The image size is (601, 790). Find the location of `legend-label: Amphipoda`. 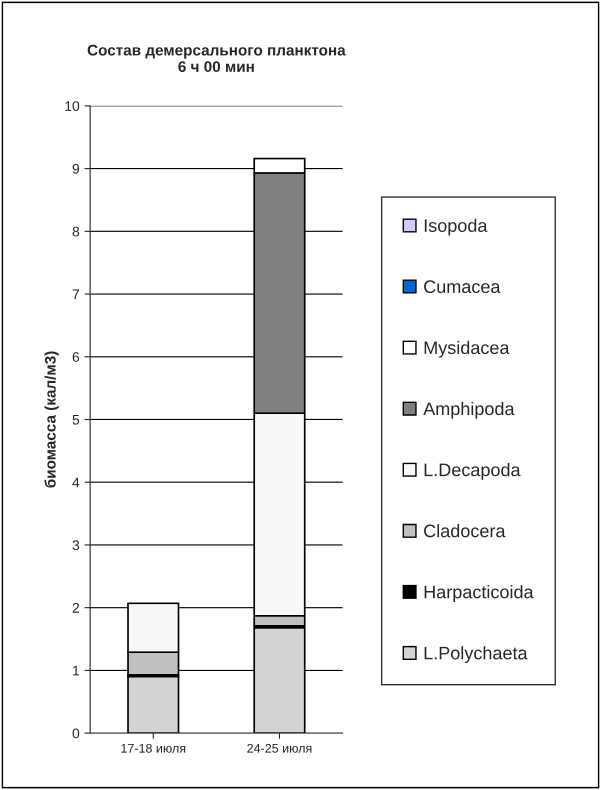

legend-label: Amphipoda is located at coordinates (469, 410).